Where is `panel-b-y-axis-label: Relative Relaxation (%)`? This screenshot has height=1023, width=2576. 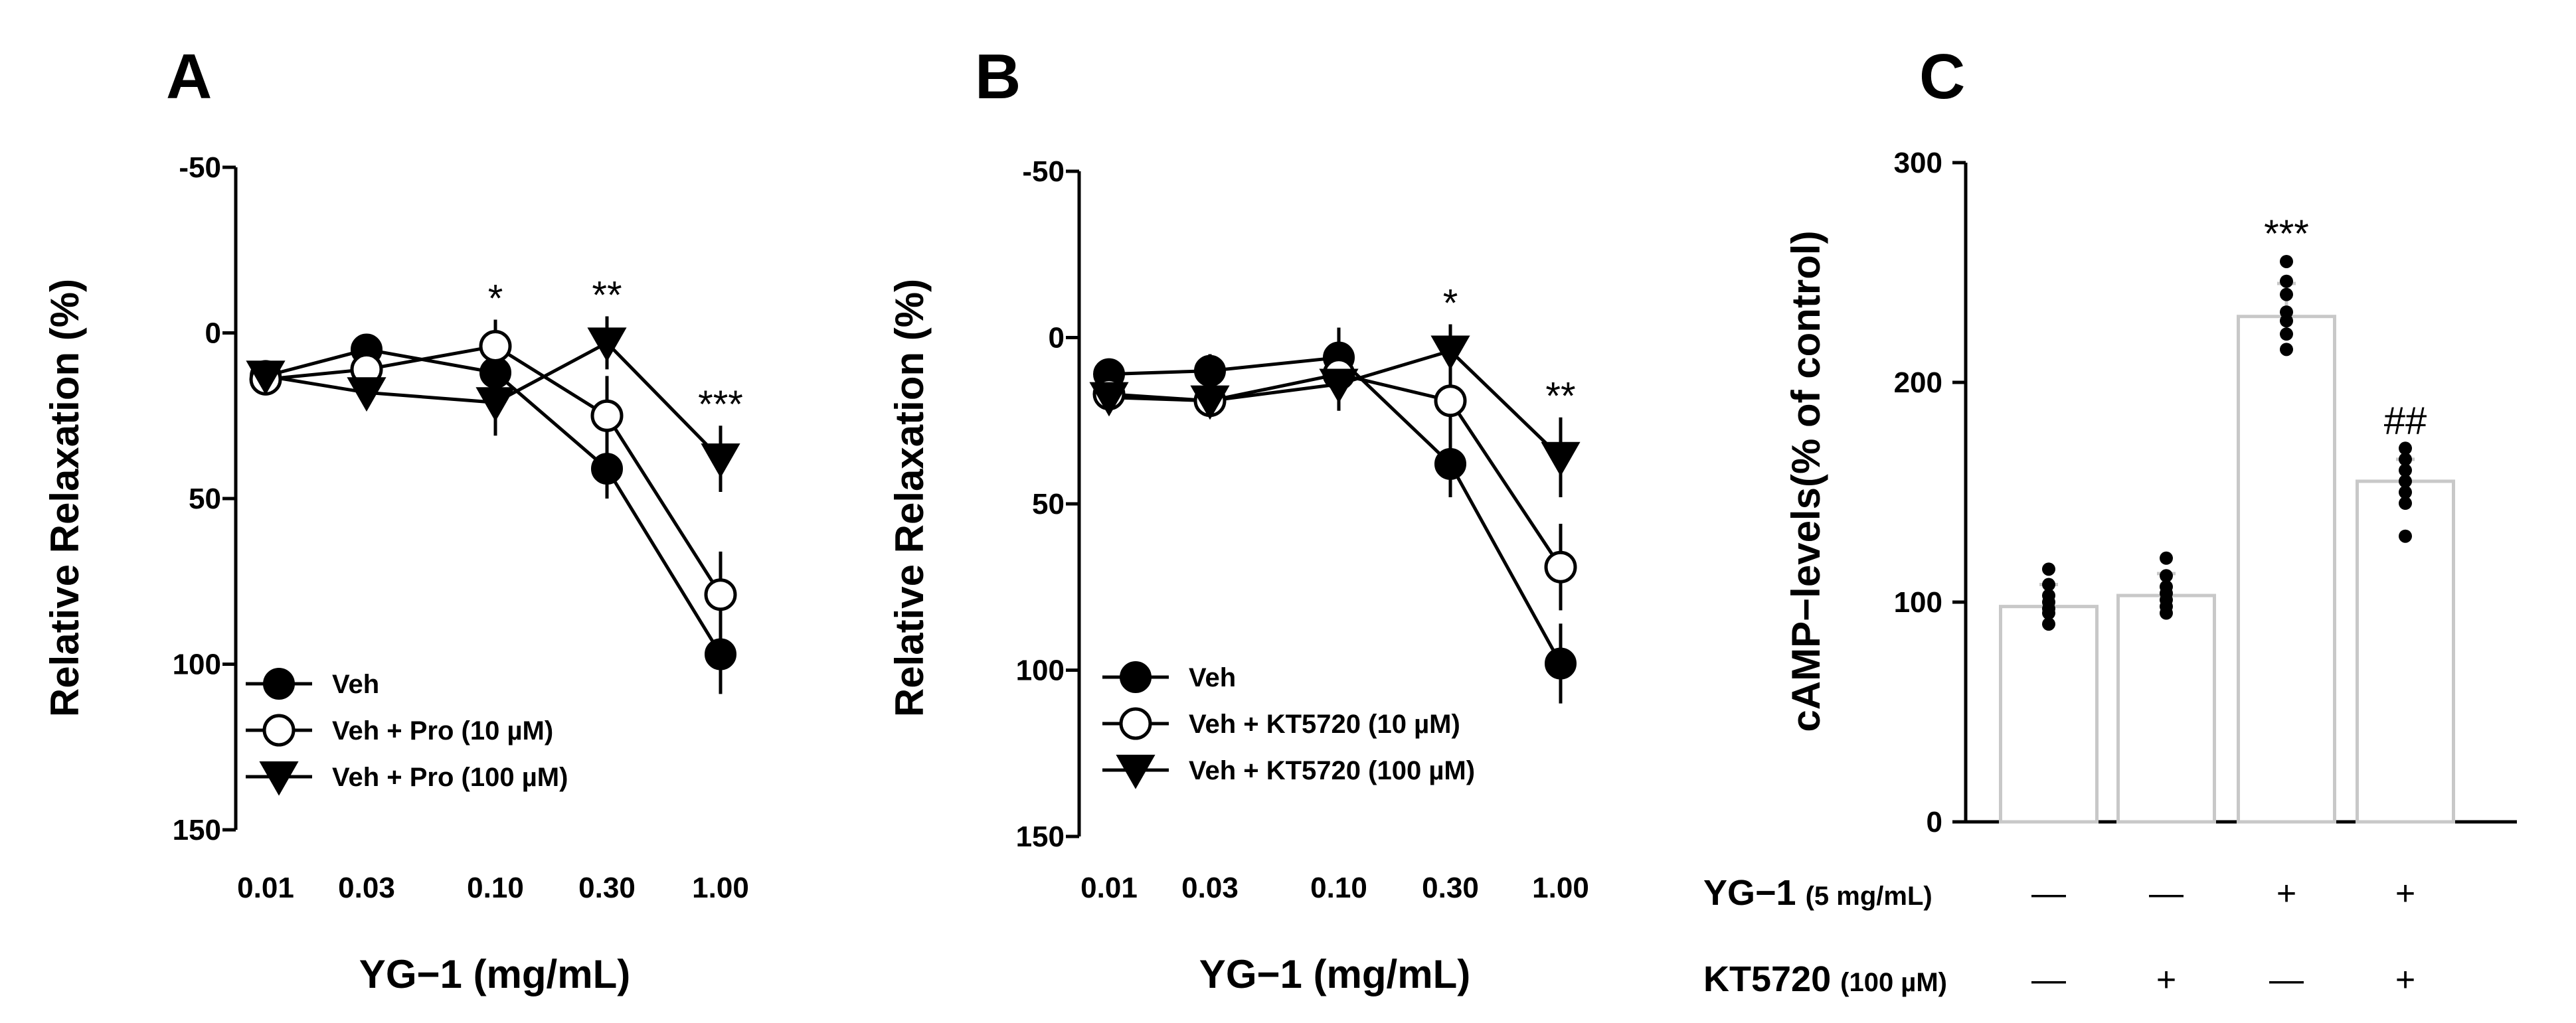 panel-b-y-axis-label: Relative Relaxation (%) is located at coordinates (909, 498).